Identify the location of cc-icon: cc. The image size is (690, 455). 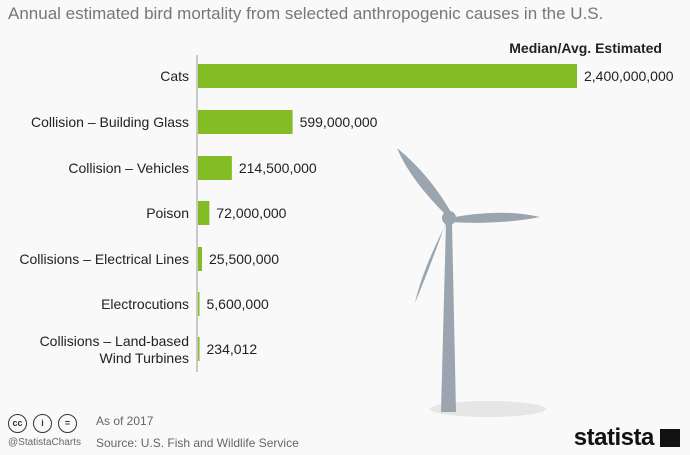
(17, 423).